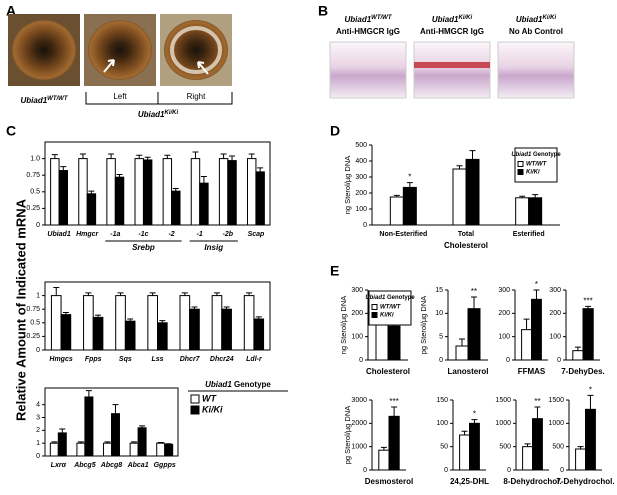 This screenshot has width=617, height=495. I want to click on x-tick-label: Hmgcr, so click(87, 234).